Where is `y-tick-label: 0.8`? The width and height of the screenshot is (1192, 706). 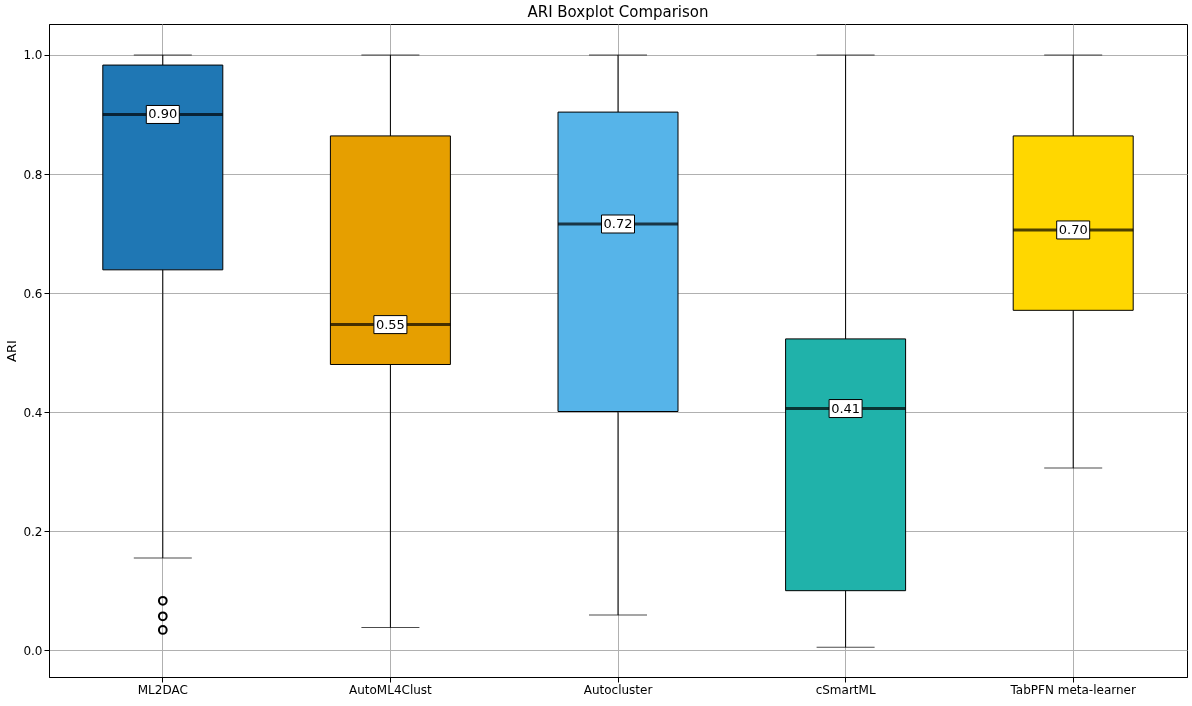 y-tick-label: 0.8 is located at coordinates (33, 174).